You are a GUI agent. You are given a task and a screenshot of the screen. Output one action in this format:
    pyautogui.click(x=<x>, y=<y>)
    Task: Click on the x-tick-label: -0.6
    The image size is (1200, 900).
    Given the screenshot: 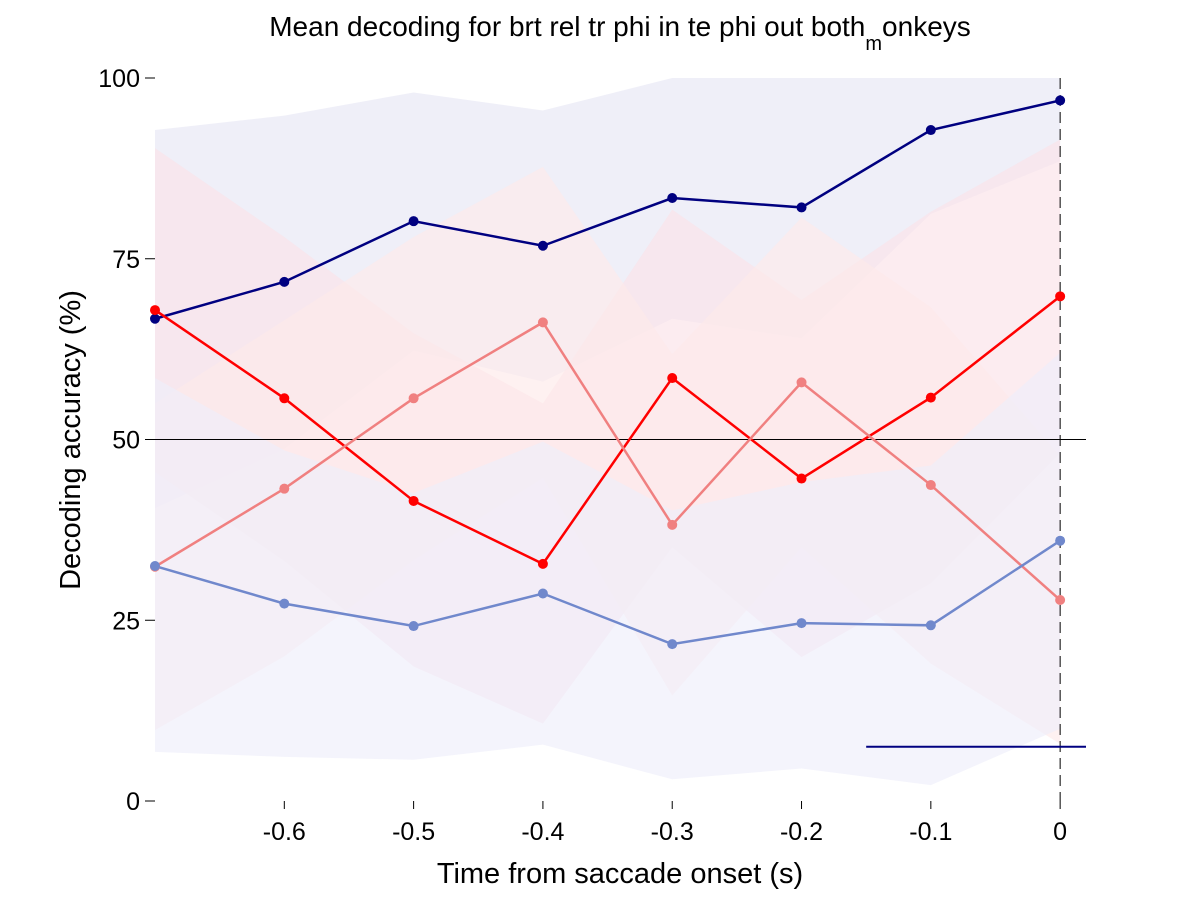 What is the action you would take?
    pyautogui.click(x=284, y=832)
    